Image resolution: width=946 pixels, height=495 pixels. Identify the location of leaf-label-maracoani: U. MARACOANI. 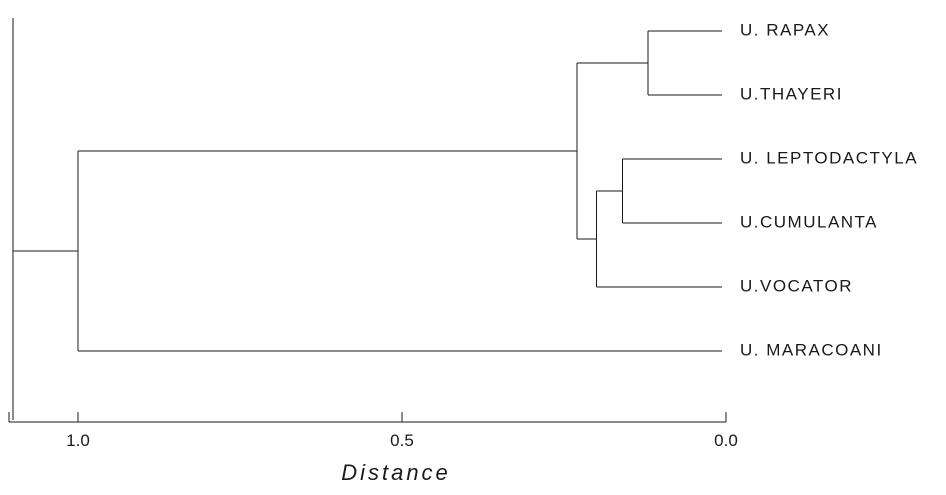
(811, 349).